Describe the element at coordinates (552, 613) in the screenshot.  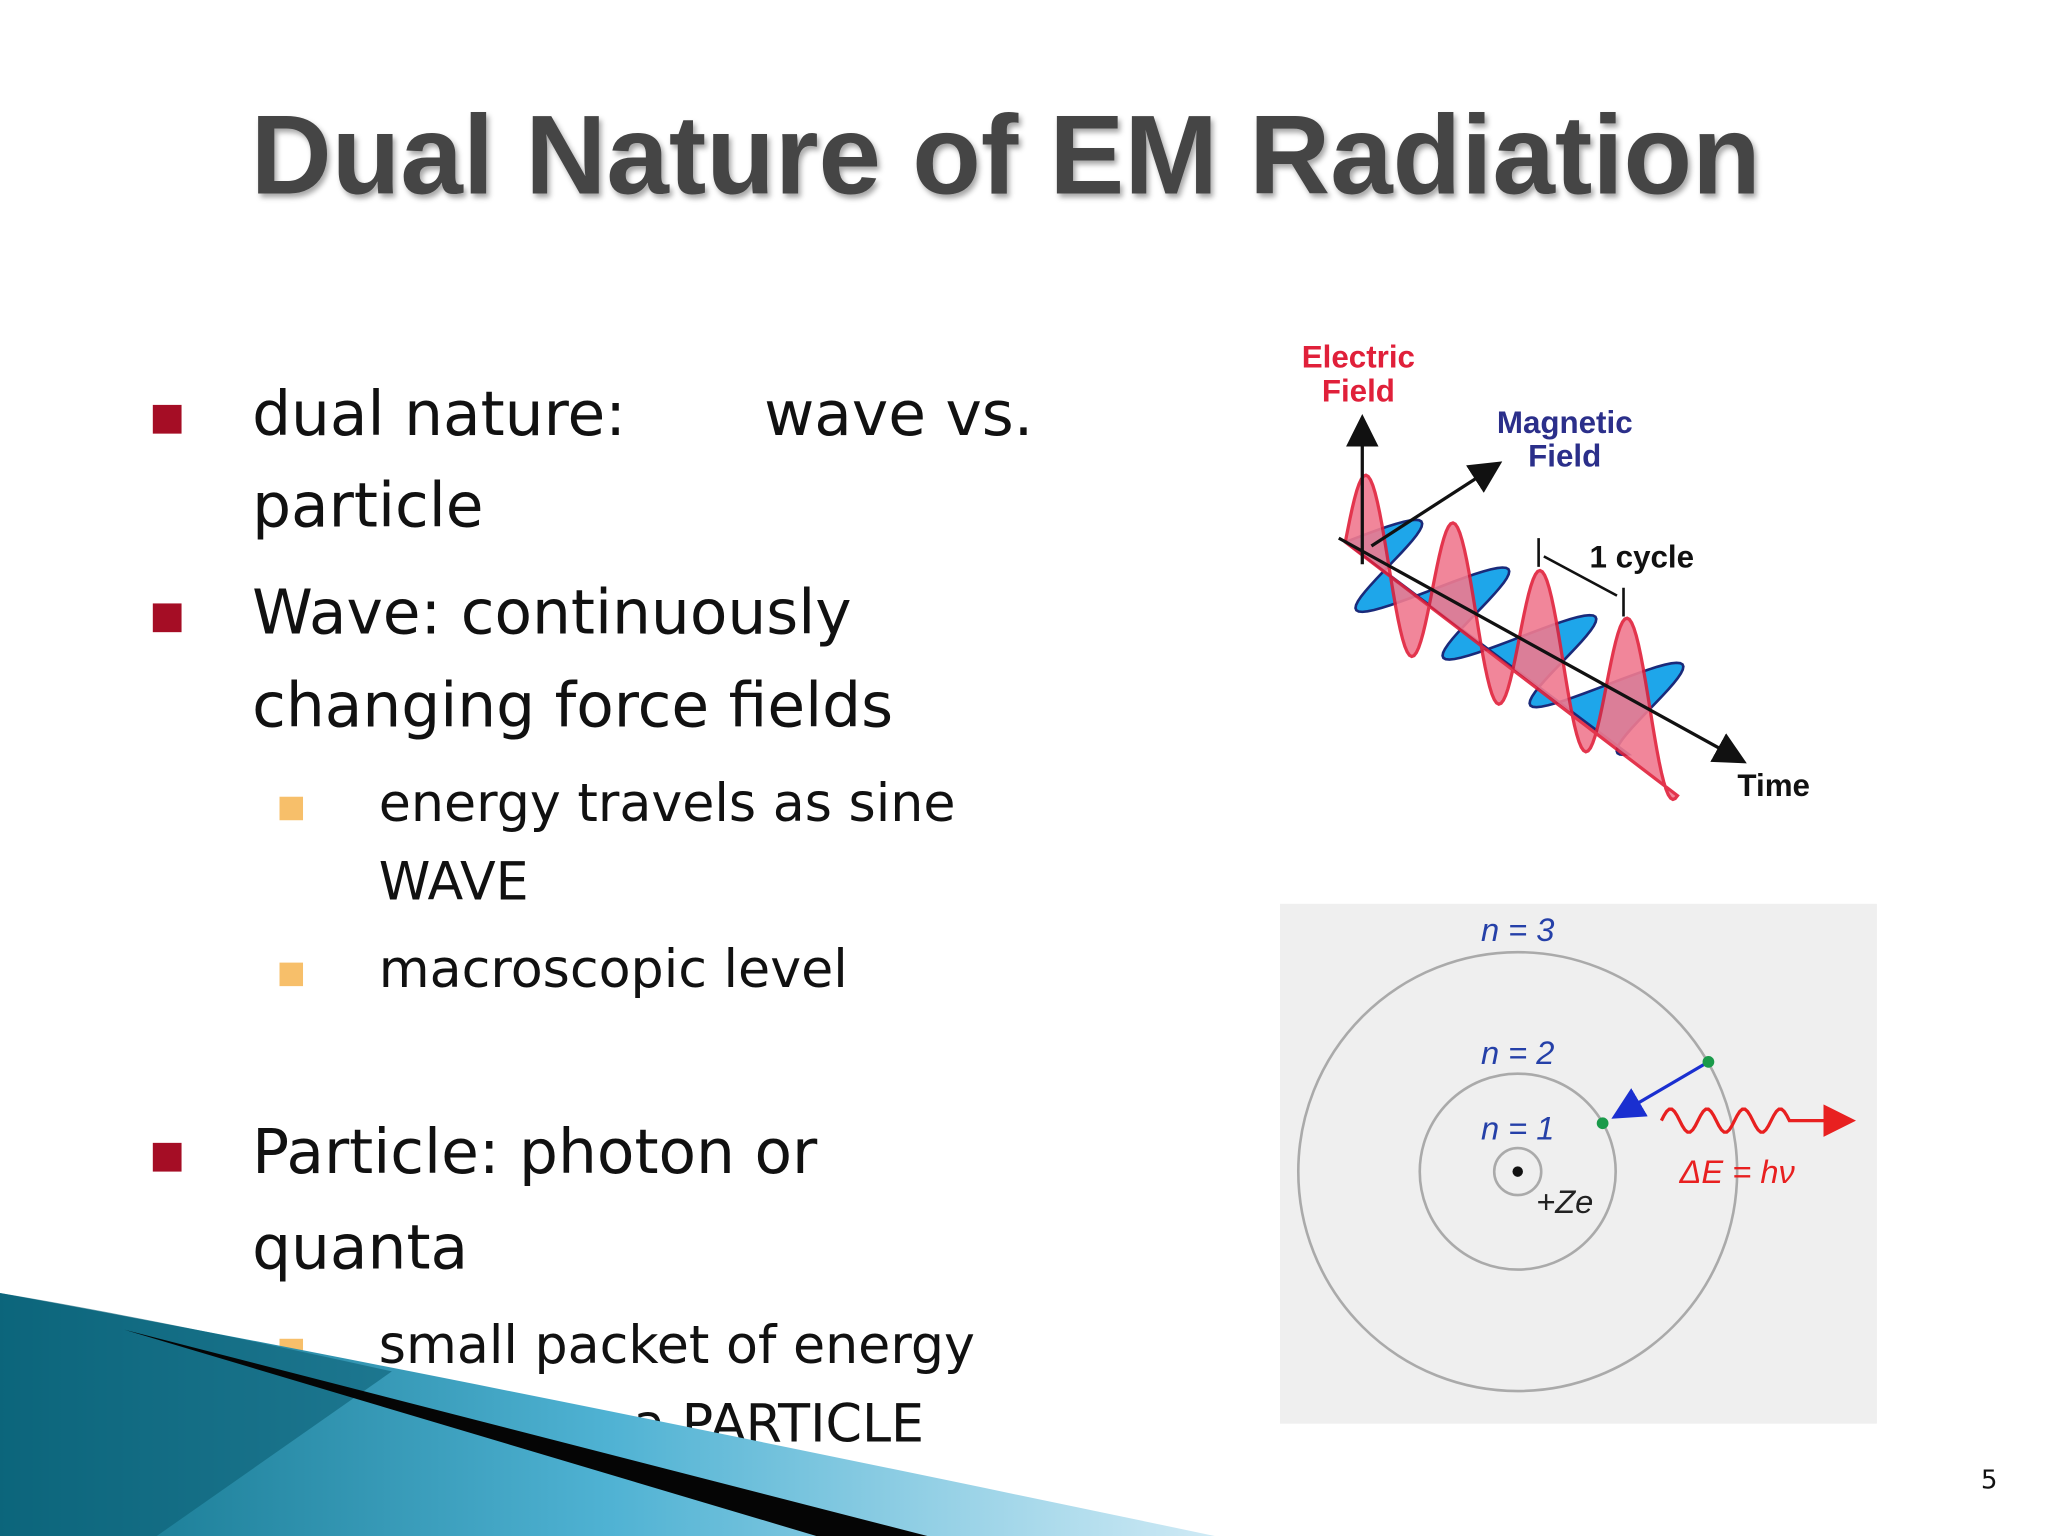
I see `bullet-text: Wave: continuously` at that location.